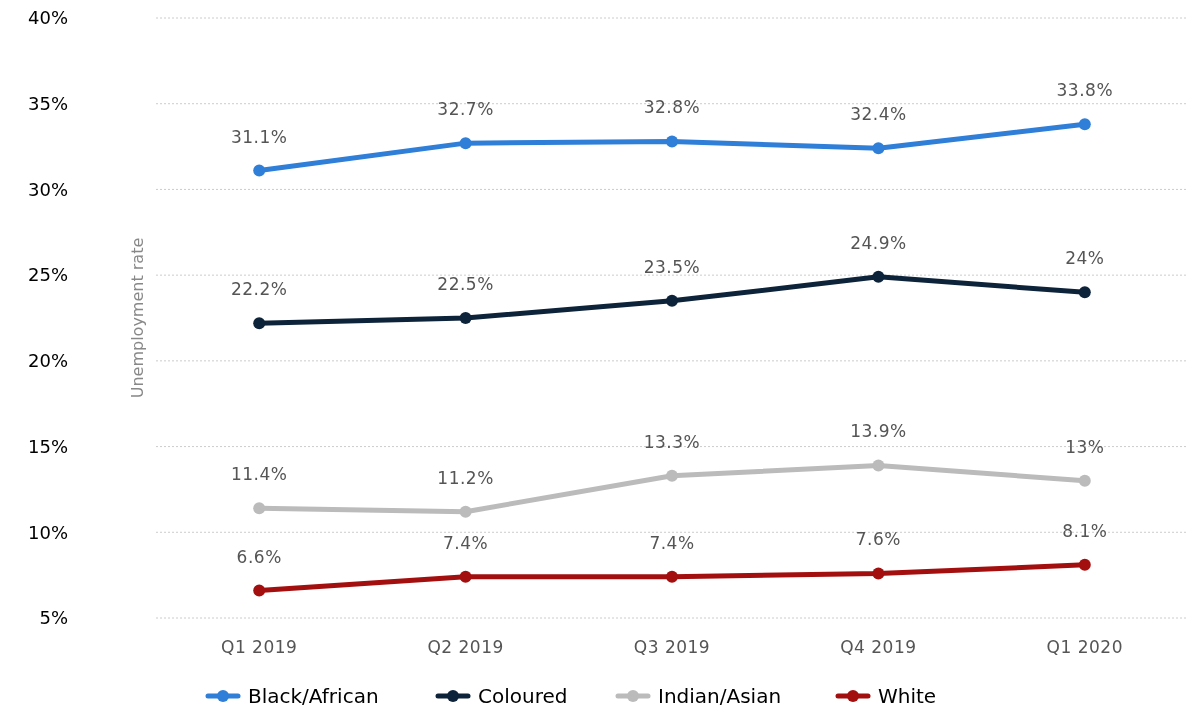 Image resolution: width=1200 pixels, height=725 pixels. I want to click on x-tick-label: Q3 2019, so click(672, 647).